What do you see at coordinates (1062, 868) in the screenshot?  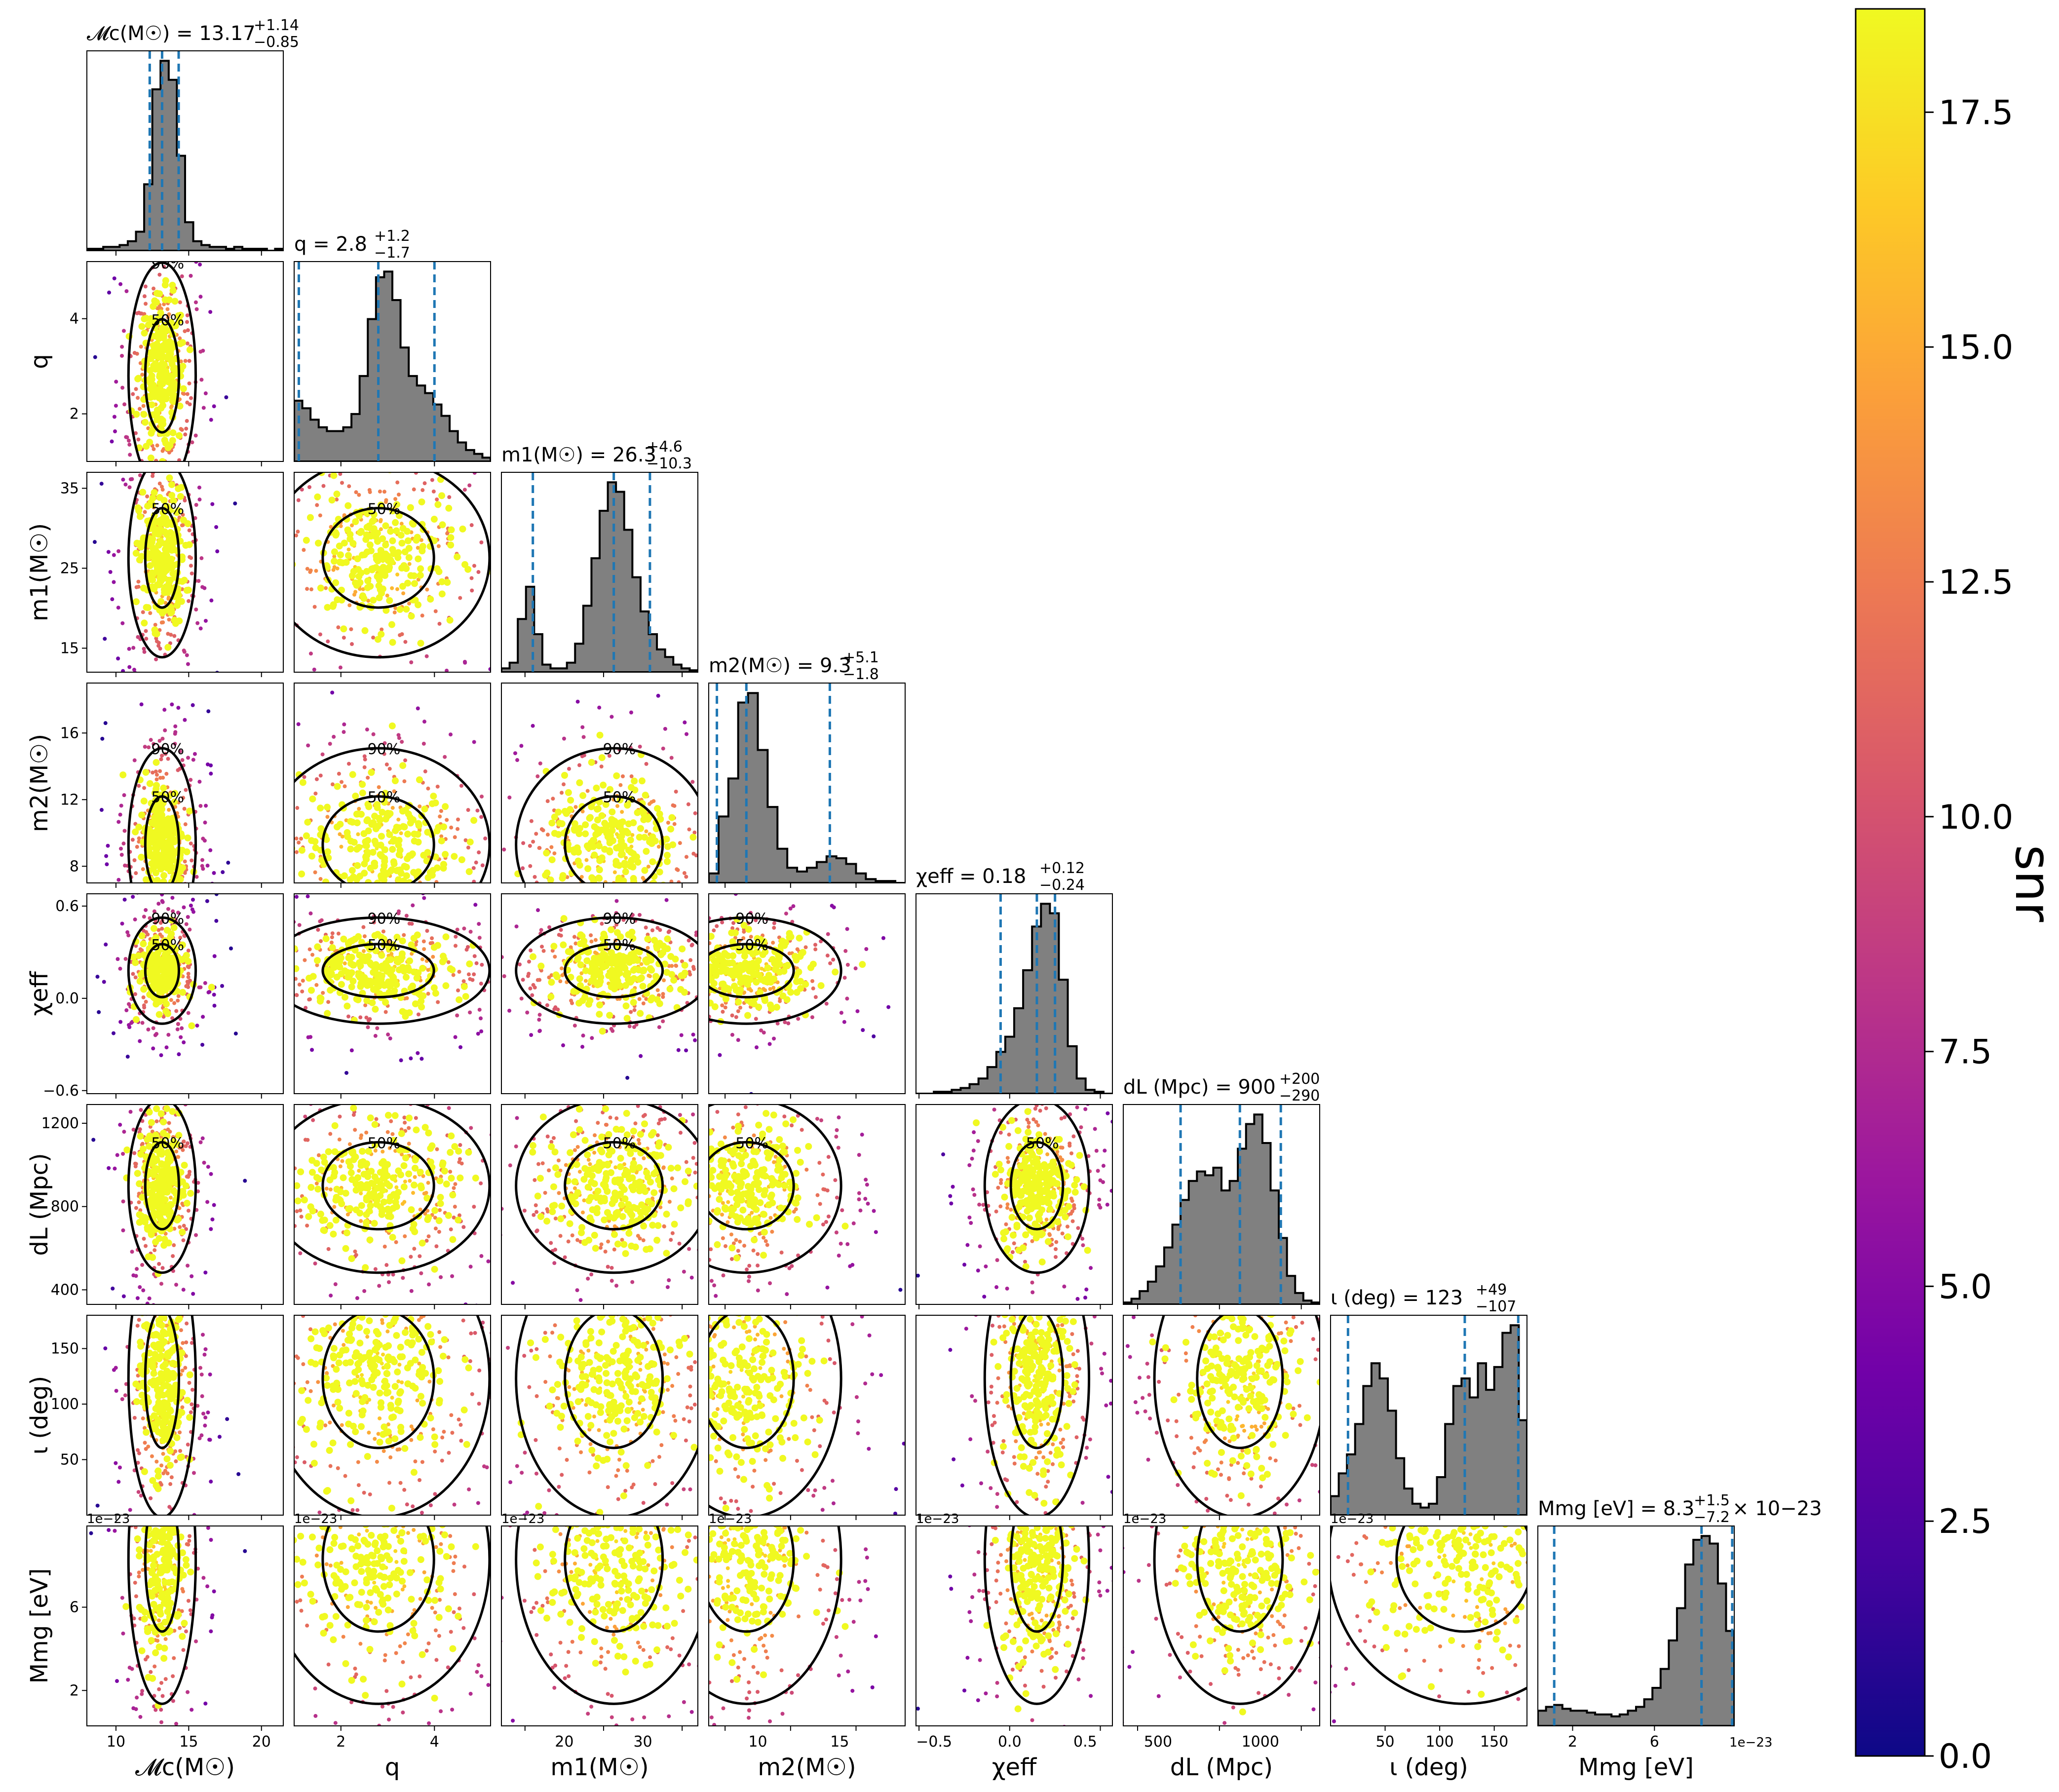 I see `title-plus-chi: +0.12` at bounding box center [1062, 868].